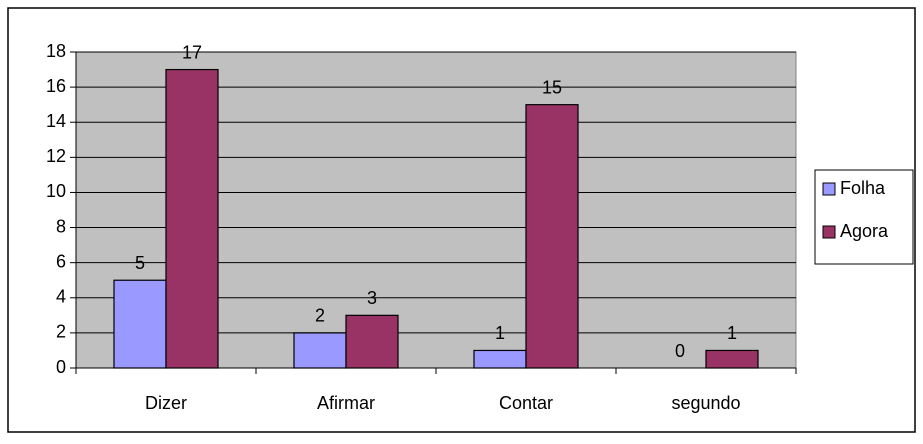 The height and width of the screenshot is (444, 923). Describe the element at coordinates (346, 403) in the screenshot. I see `x-tick-label: Afirmar` at that location.